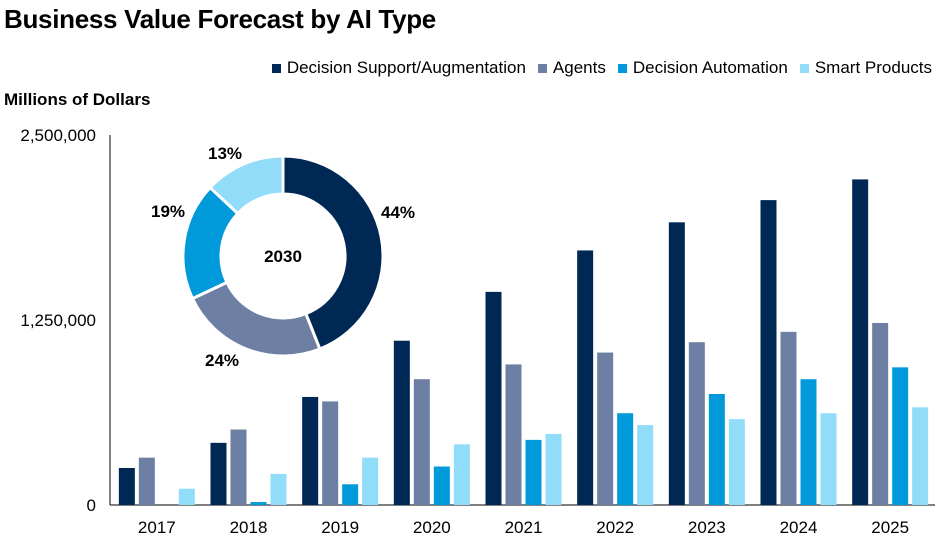 The width and height of the screenshot is (942, 543). I want to click on donut-center-label: 2030, so click(283, 256).